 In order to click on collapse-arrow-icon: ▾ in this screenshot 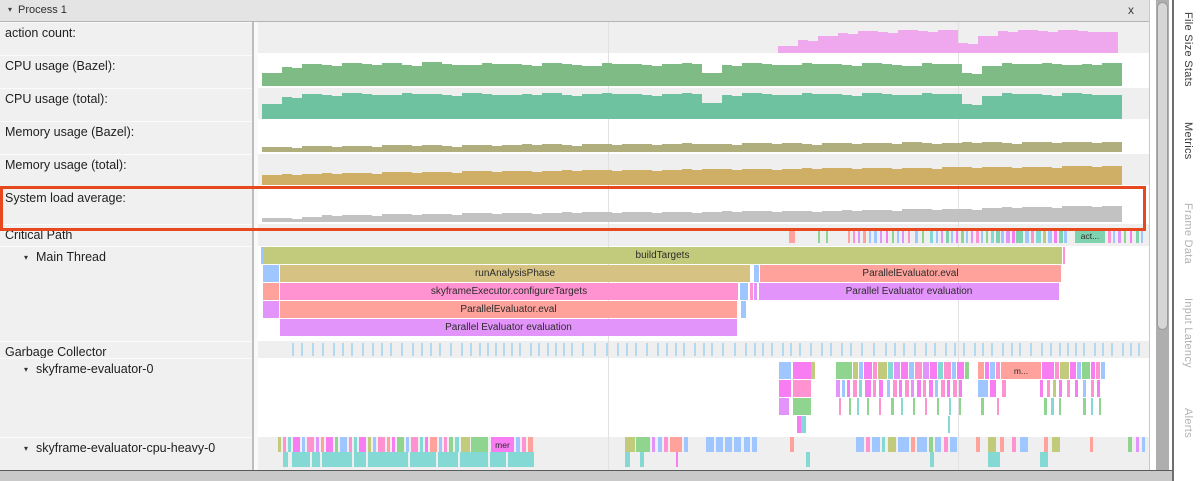, I will do `click(26, 369)`.